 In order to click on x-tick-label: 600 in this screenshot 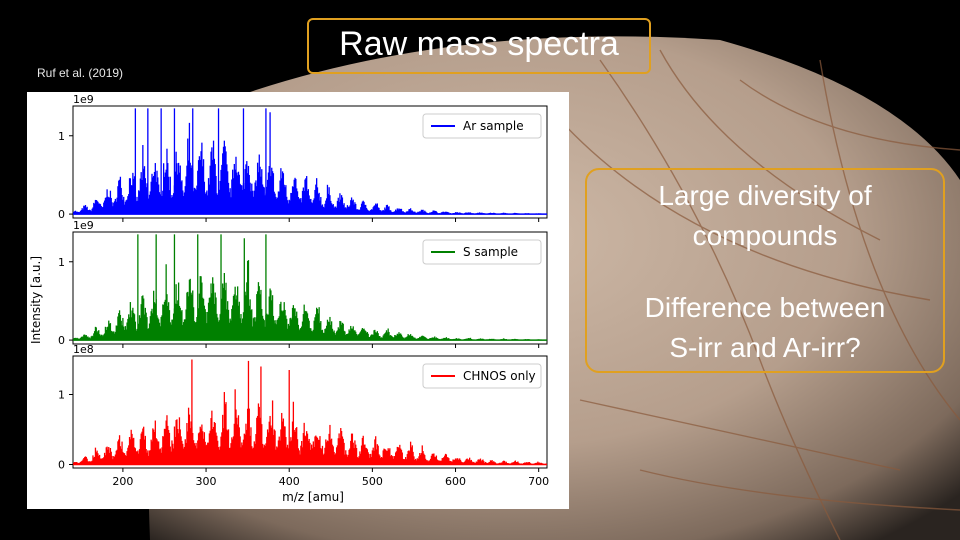, I will do `click(455, 481)`.